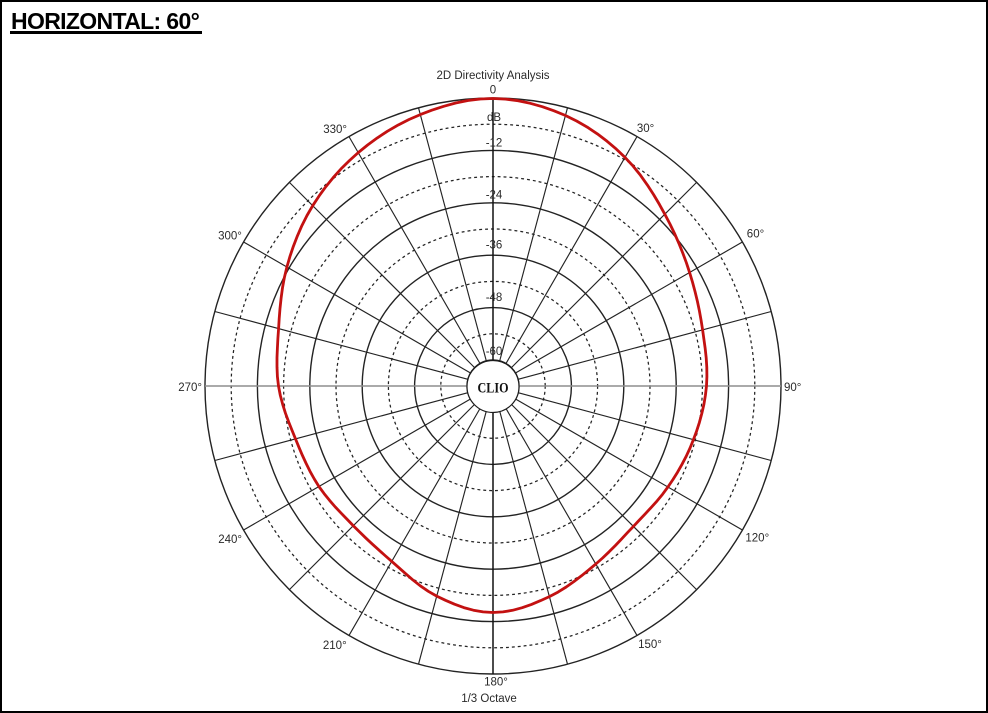 This screenshot has width=988, height=713. I want to click on svg-text: 240°, so click(230, 540).